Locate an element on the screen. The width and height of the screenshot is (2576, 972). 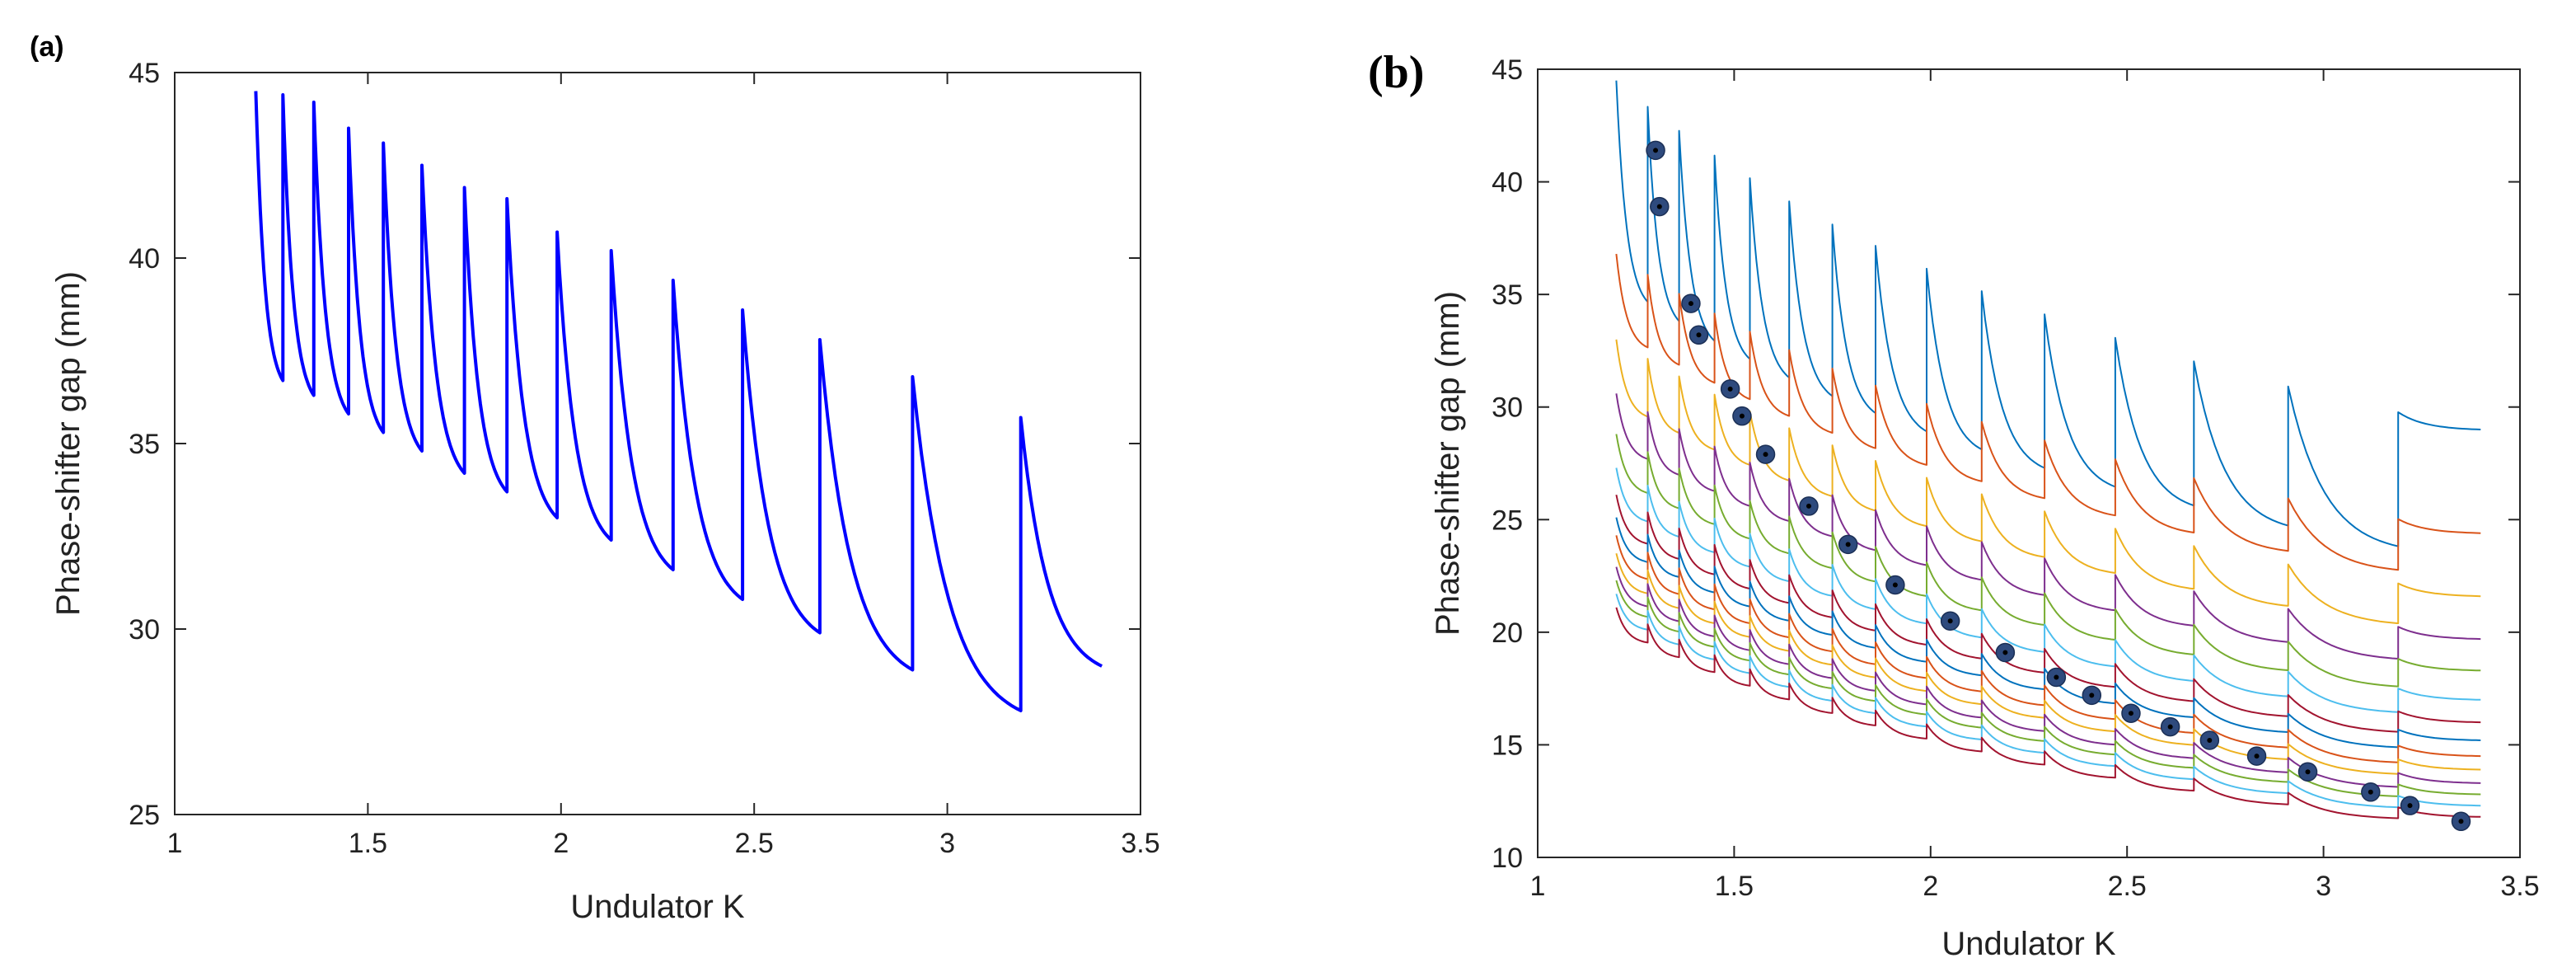
y-tick-label: 15 is located at coordinates (1507, 746).